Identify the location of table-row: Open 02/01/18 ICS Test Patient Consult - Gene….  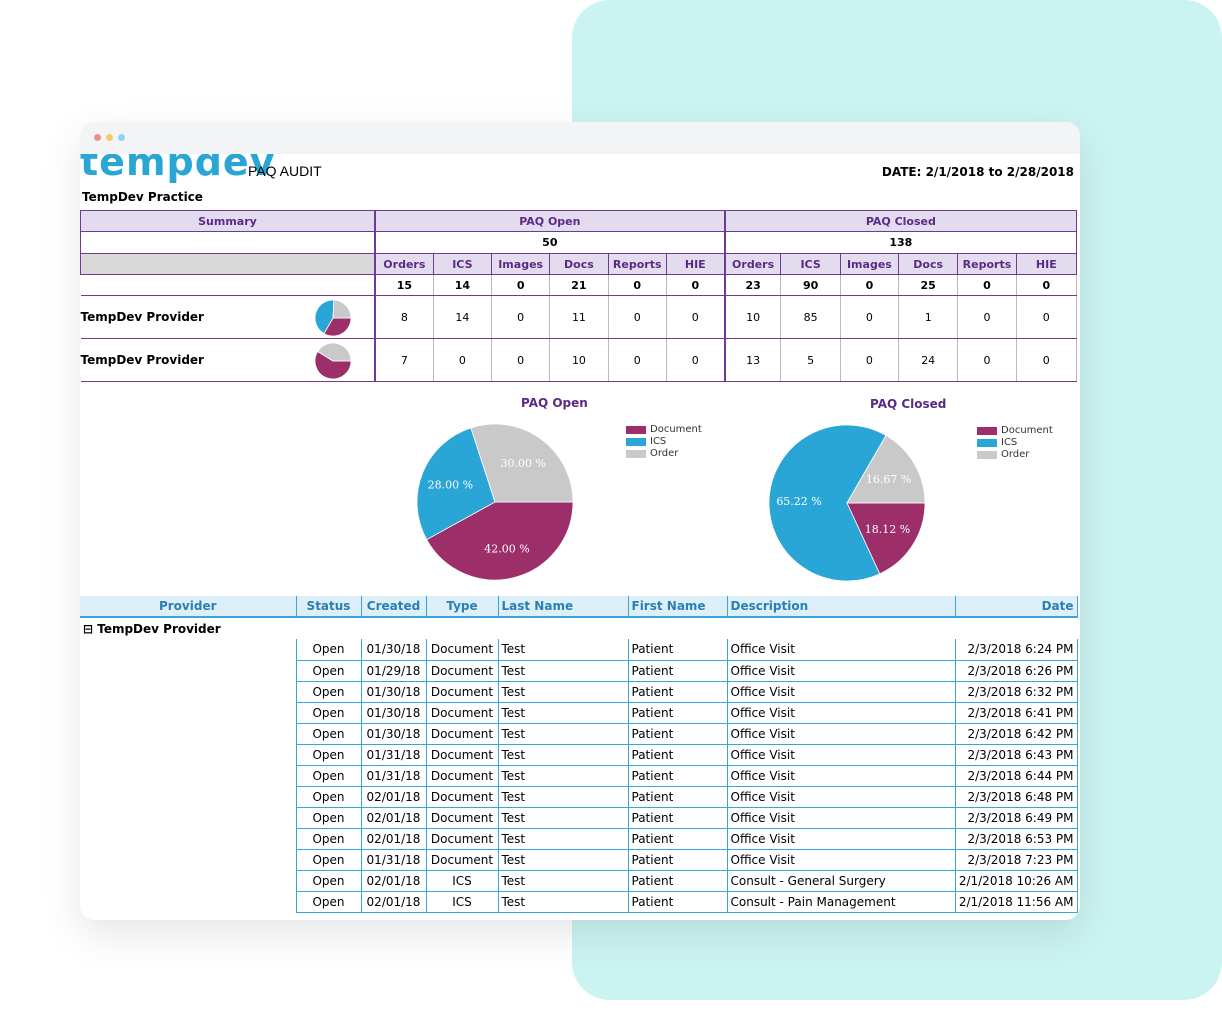
(579, 881).